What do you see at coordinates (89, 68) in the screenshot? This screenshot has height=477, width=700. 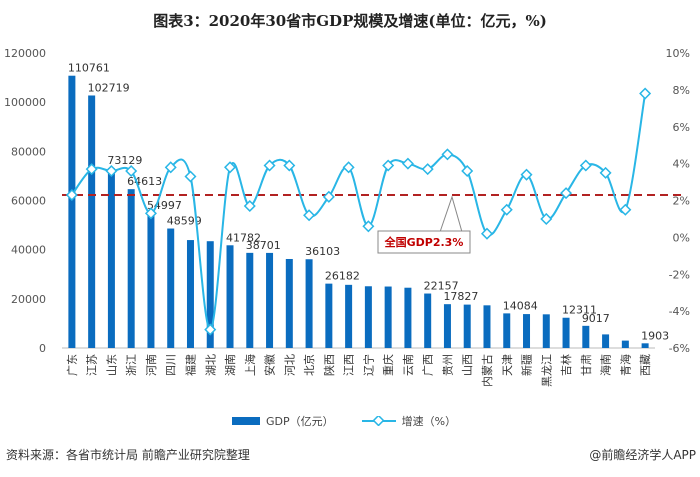 I see `gdp-data-label: 110761` at bounding box center [89, 68].